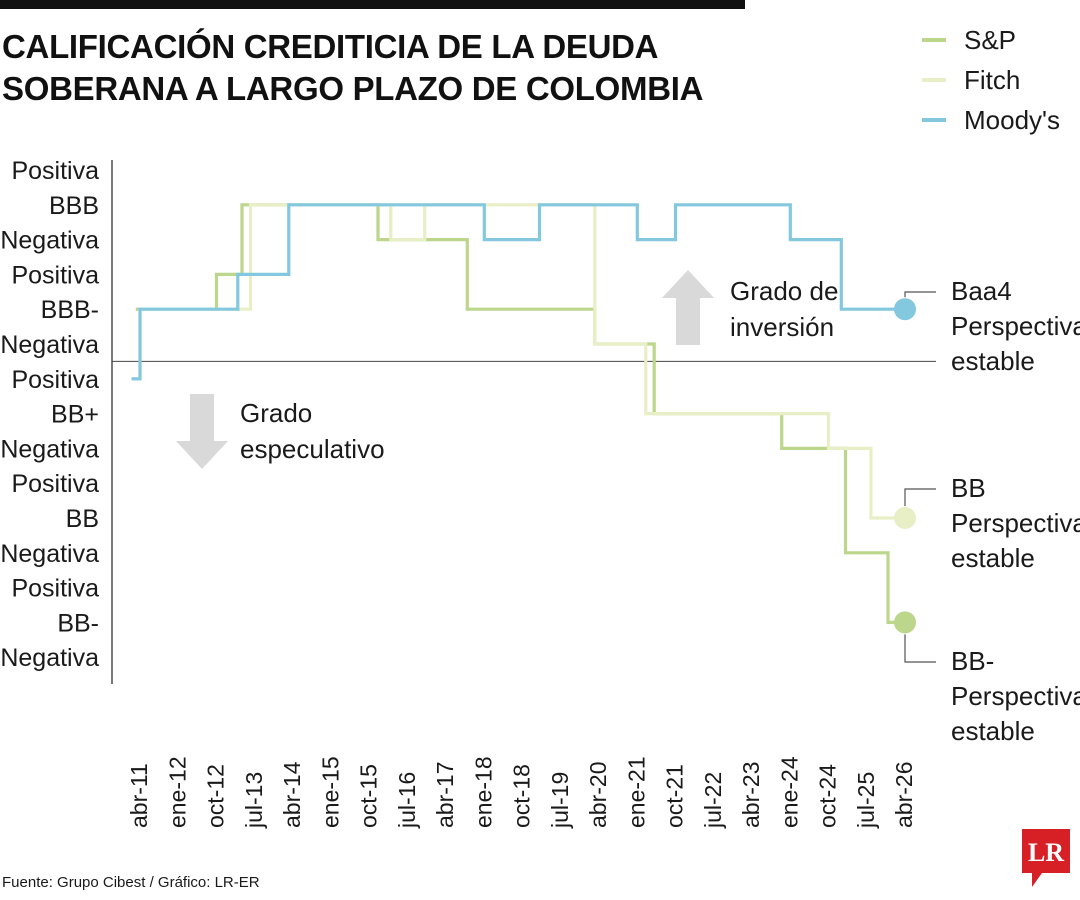  What do you see at coordinates (560, 800) in the screenshot?
I see `x-tick-label: jul-19` at bounding box center [560, 800].